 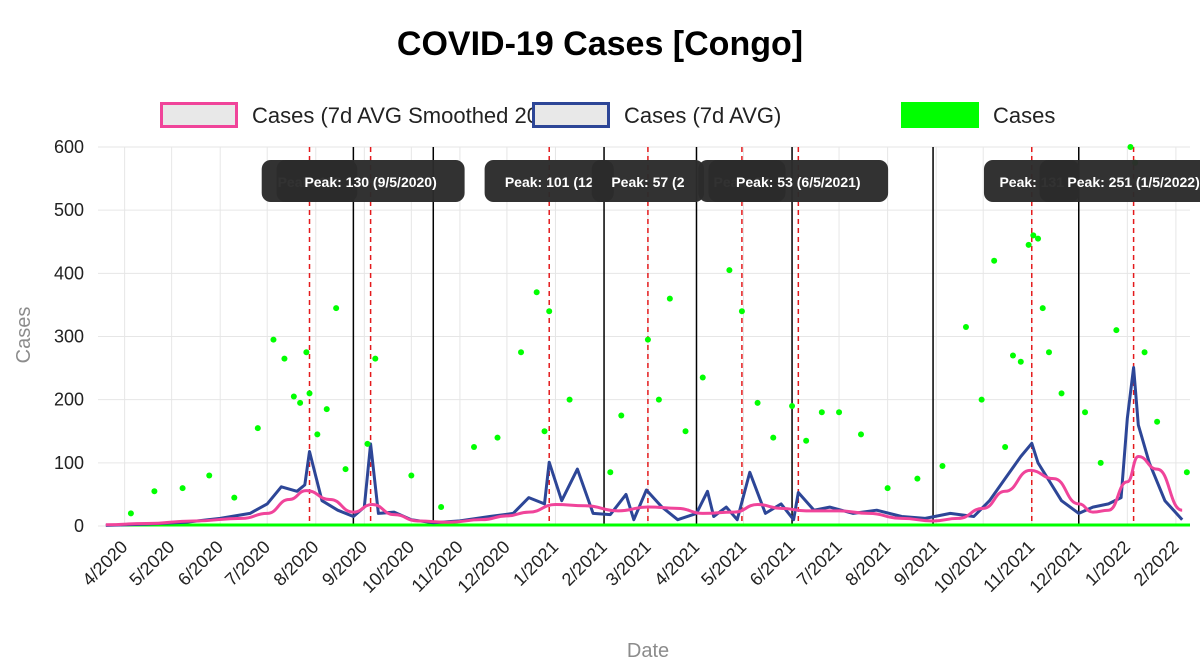 I want to click on x-axis-title: Date, so click(x=648, y=651).